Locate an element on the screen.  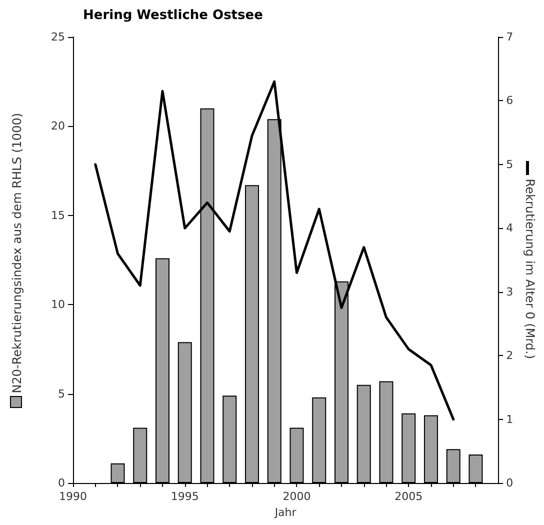
y-axis-title: N20-Rekrutierungsindex aus dem RHLS (1000) is located at coordinates (17, 255).